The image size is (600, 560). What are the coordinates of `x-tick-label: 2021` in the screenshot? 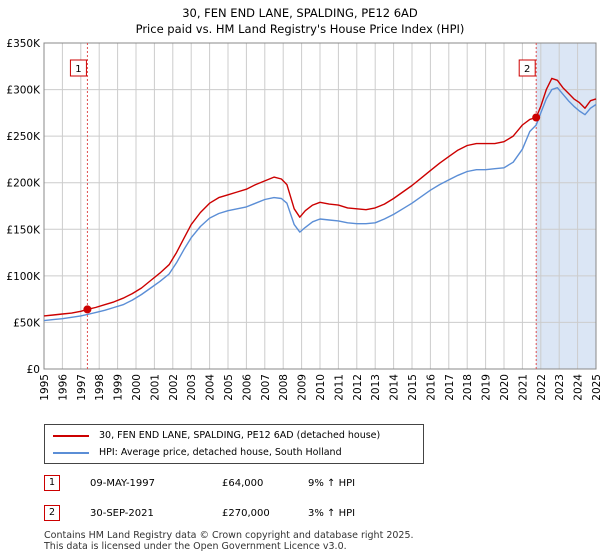 It's located at (523, 387).